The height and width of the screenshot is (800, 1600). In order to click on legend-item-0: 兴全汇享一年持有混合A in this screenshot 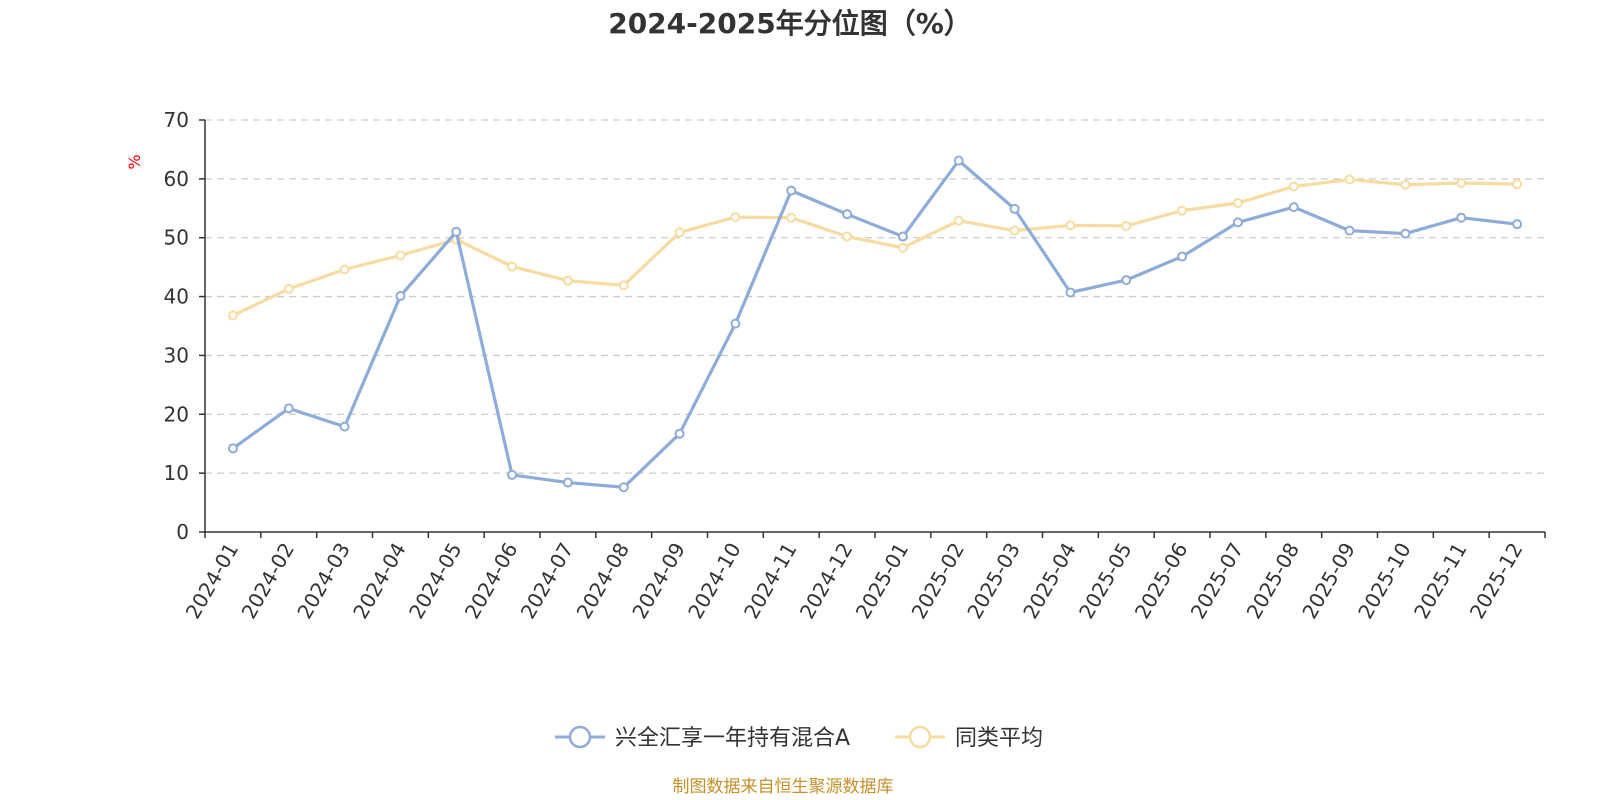, I will do `click(702, 738)`.